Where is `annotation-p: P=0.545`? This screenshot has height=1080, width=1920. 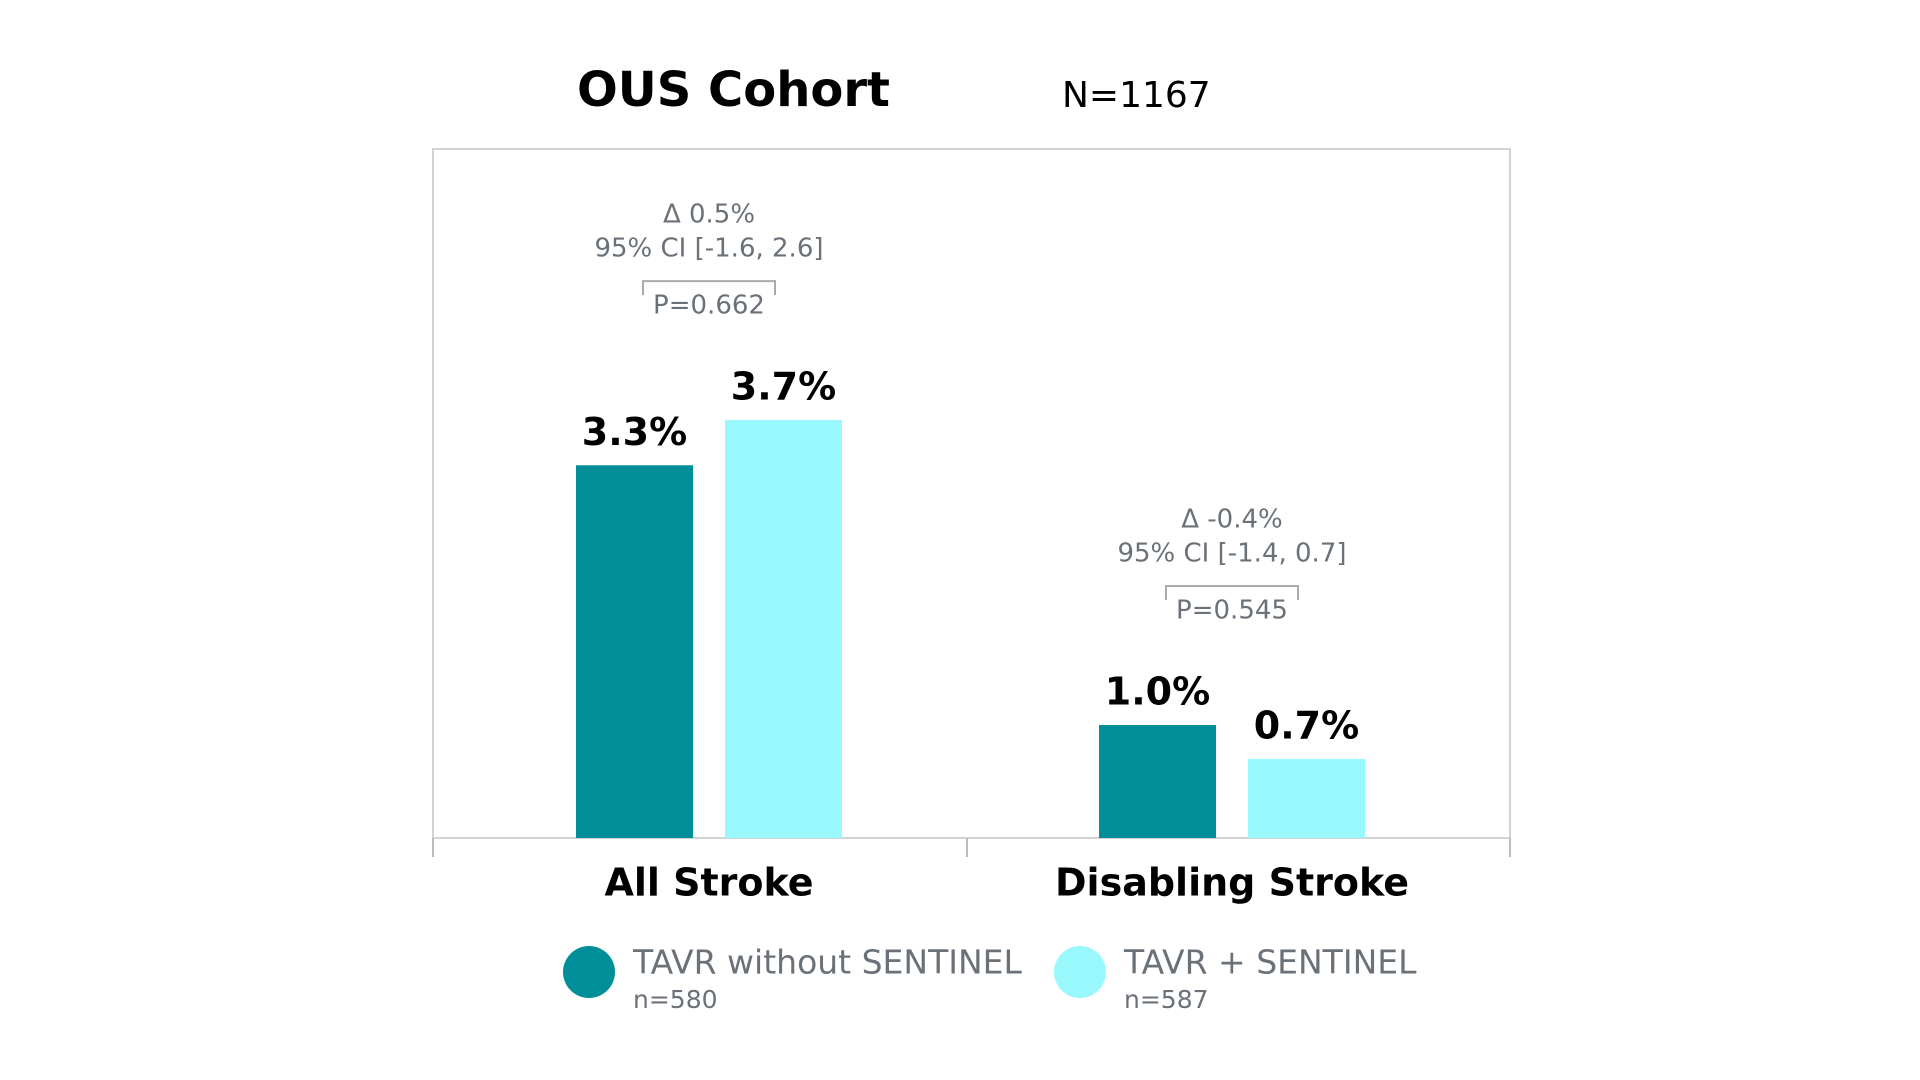
annotation-p: P=0.545 is located at coordinates (1232, 611).